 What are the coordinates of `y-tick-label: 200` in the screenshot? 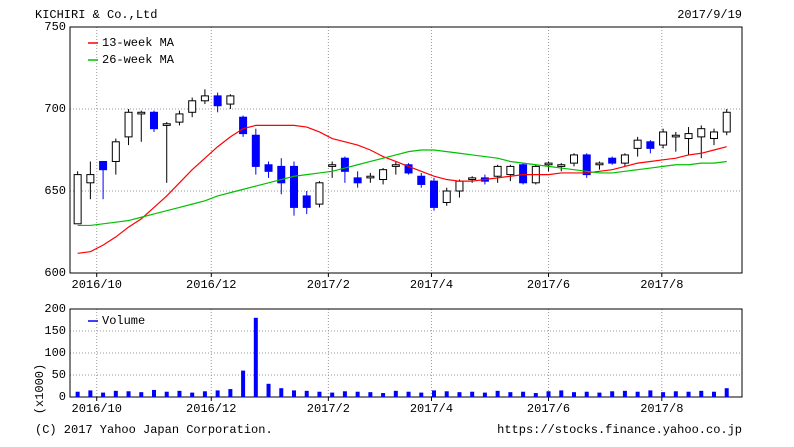 It's located at (55, 309).